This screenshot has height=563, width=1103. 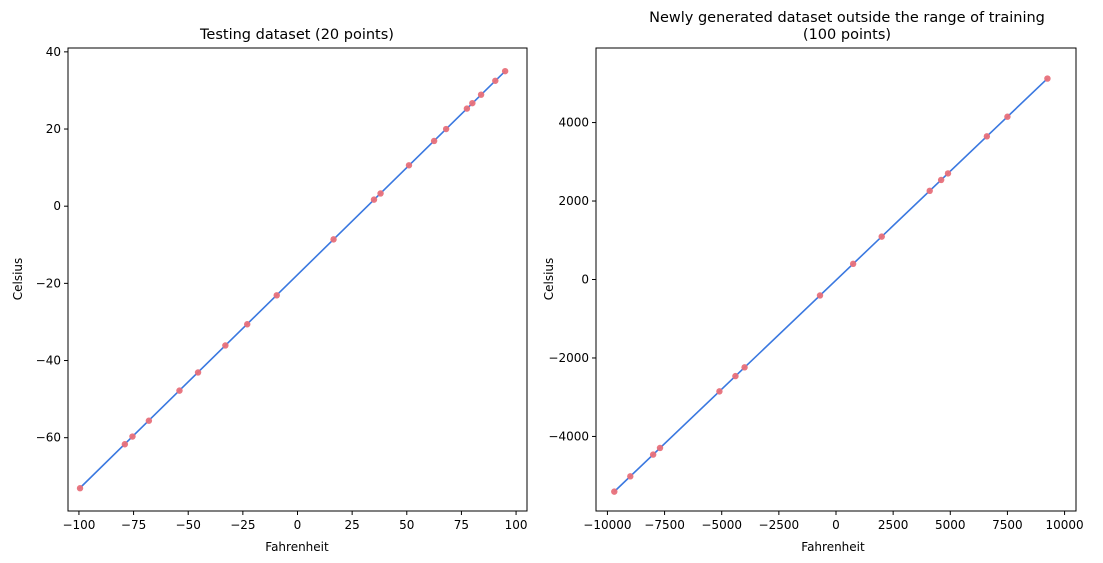 I want to click on x-axis-ticks: −100 −75 −50 −25 0 25 50 75 100, so click(x=295, y=521).